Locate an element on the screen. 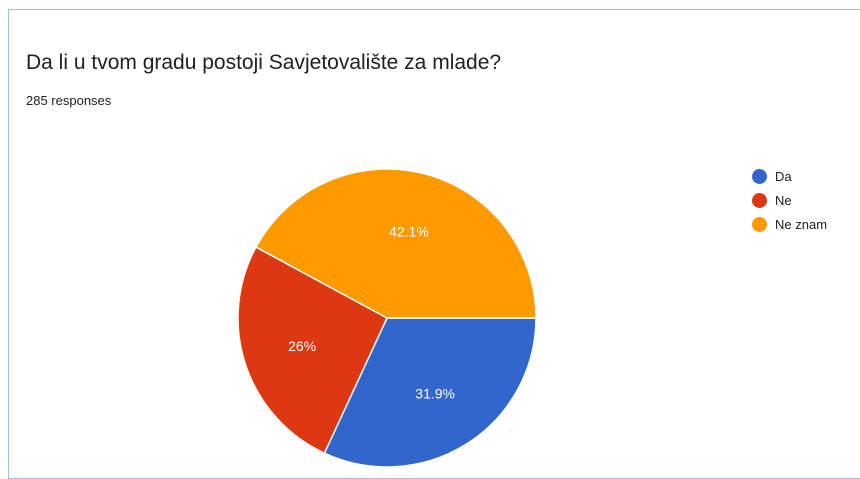  legend-swatch-ne-znam is located at coordinates (759, 224).